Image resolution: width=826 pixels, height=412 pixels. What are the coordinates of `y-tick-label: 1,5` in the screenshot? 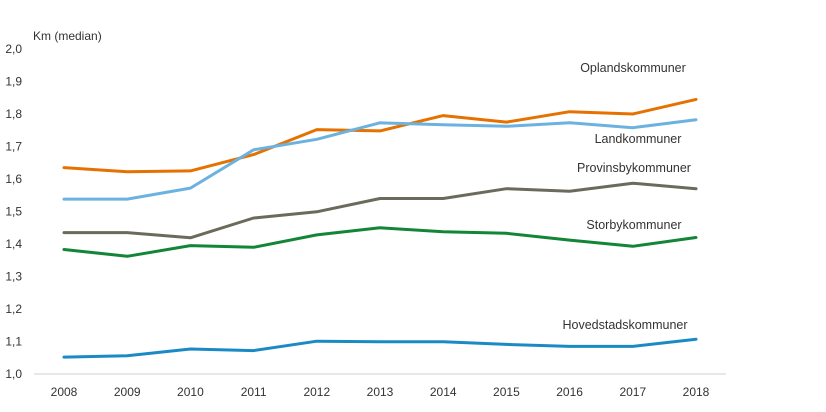 It's located at (13, 212).